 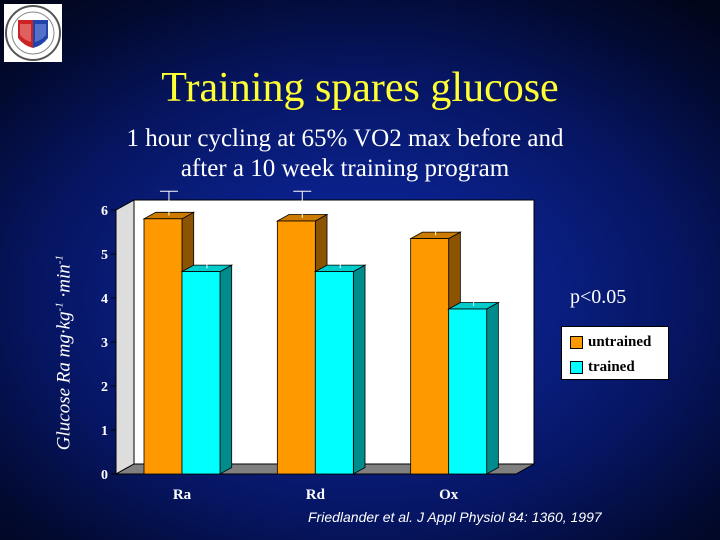 What do you see at coordinates (104, 387) in the screenshot?
I see `y-tick-label-2: 2` at bounding box center [104, 387].